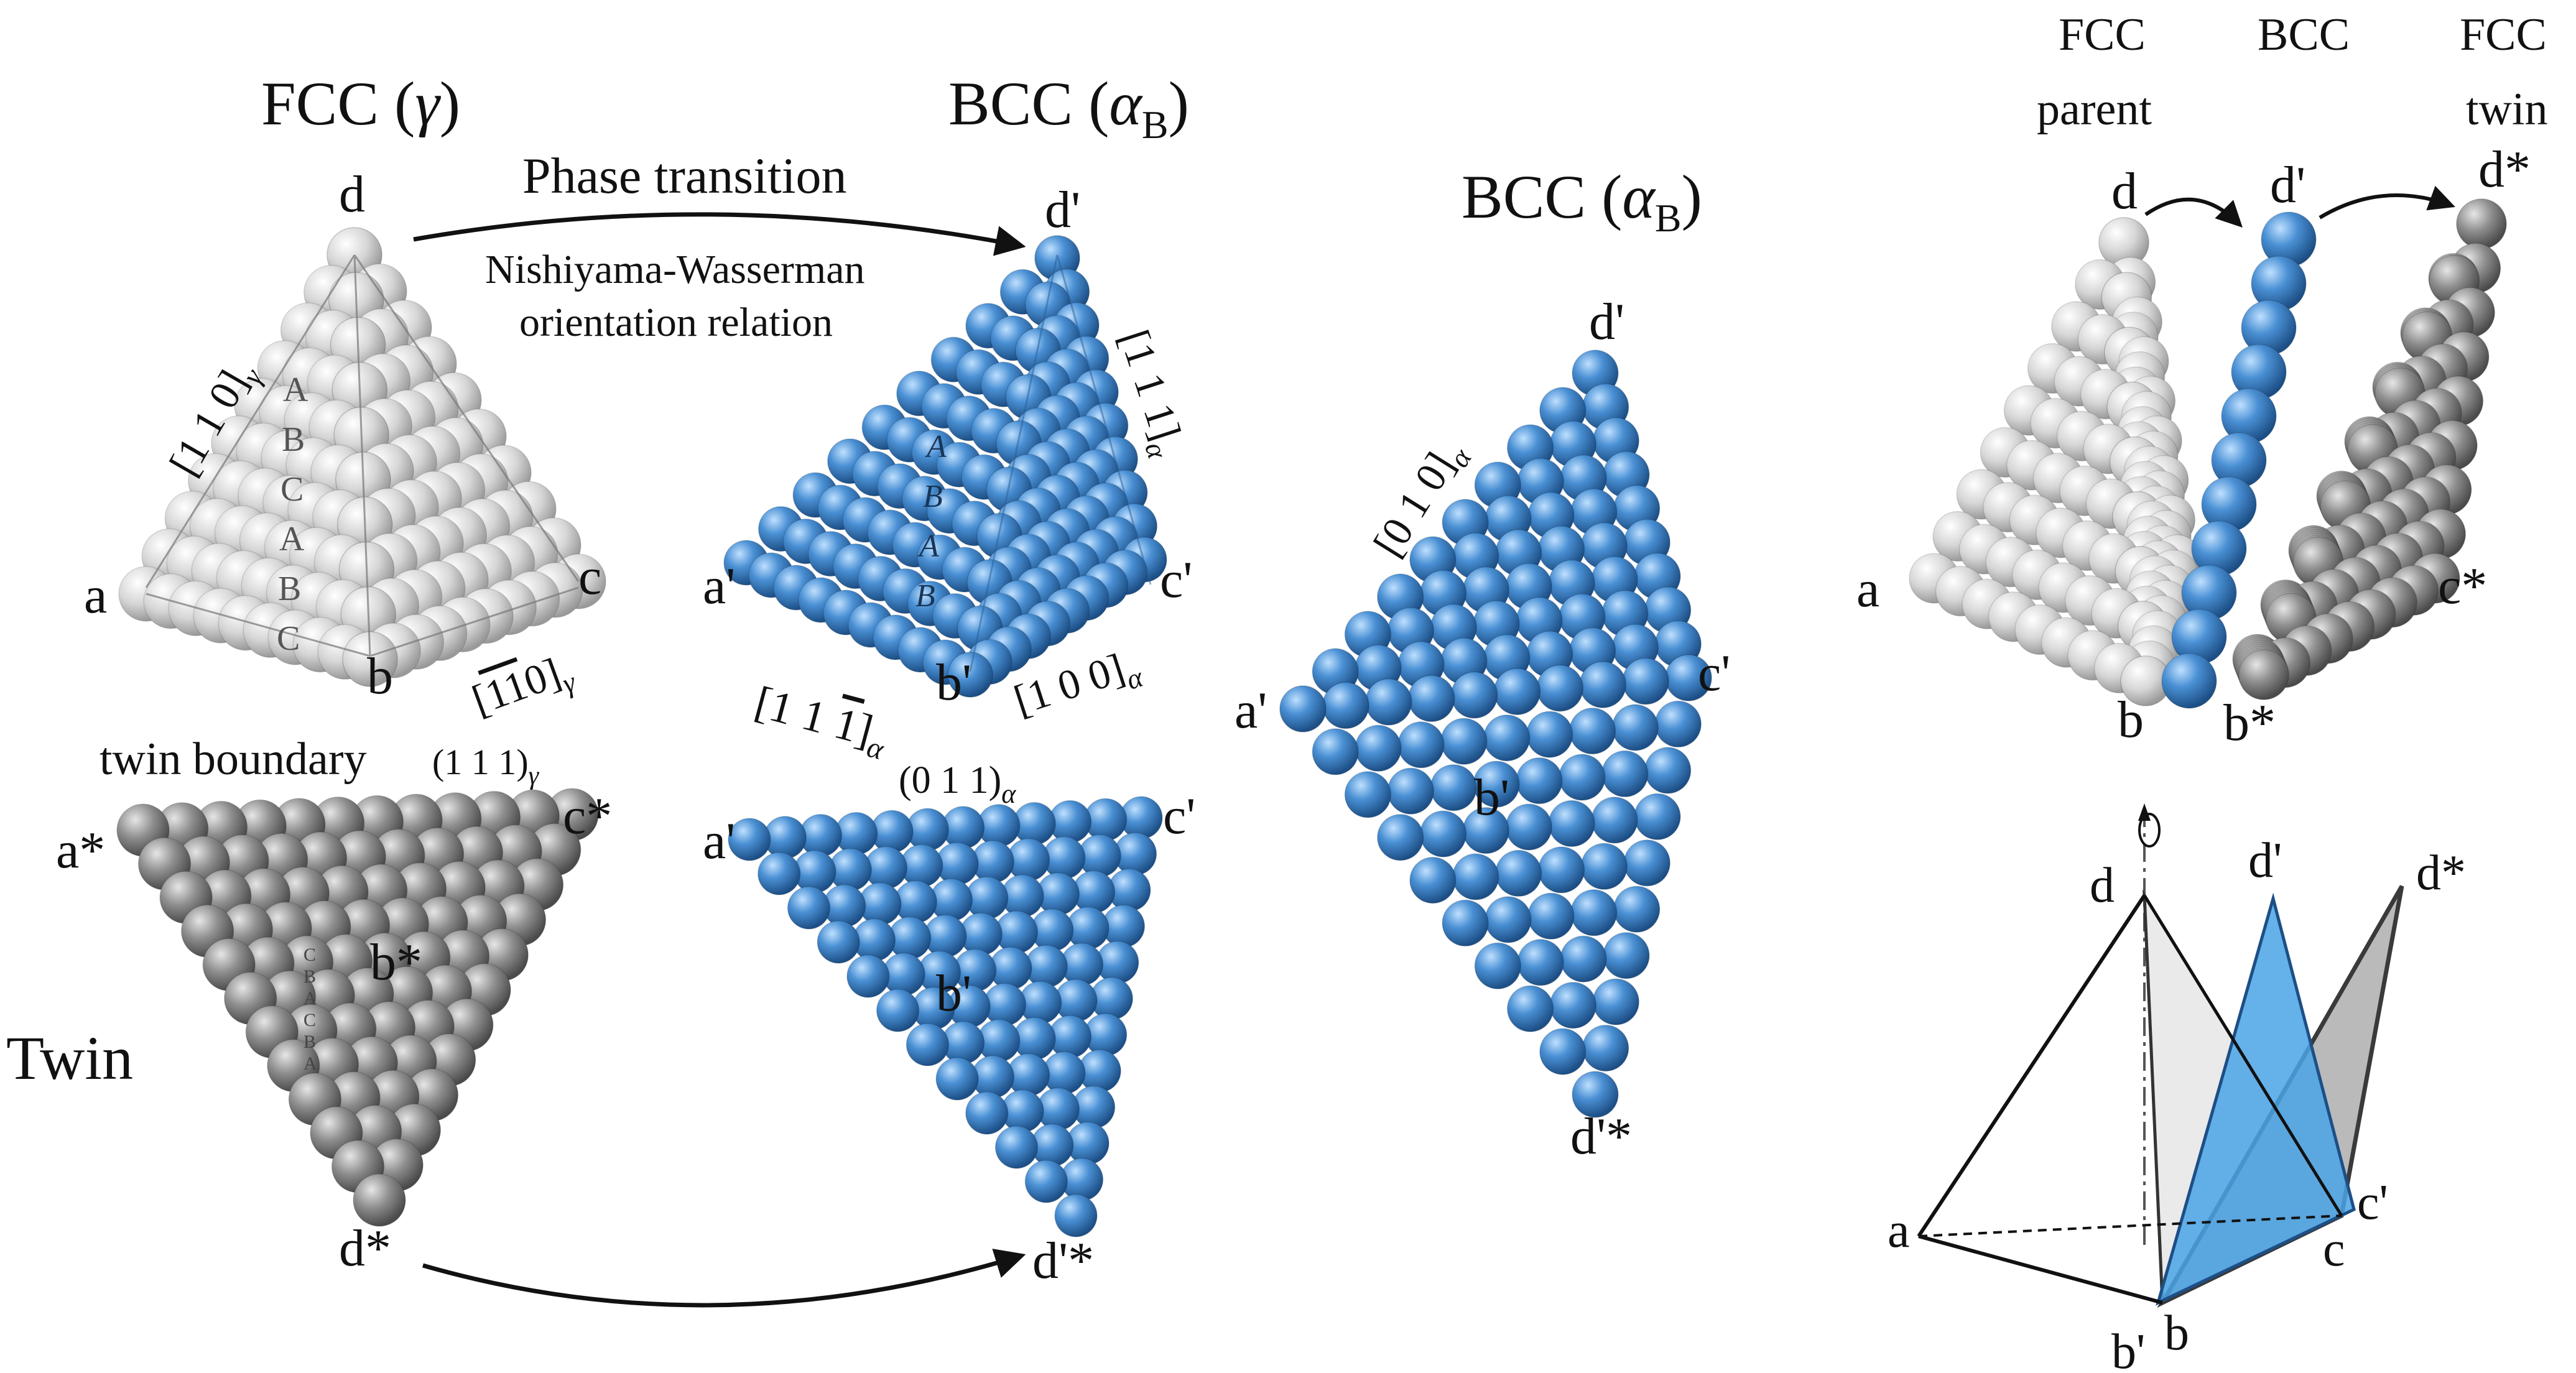 This screenshot has height=1373, width=2576. What do you see at coordinates (2160, 1055) in the screenshot?
I see `tetrahedron-schematic` at bounding box center [2160, 1055].